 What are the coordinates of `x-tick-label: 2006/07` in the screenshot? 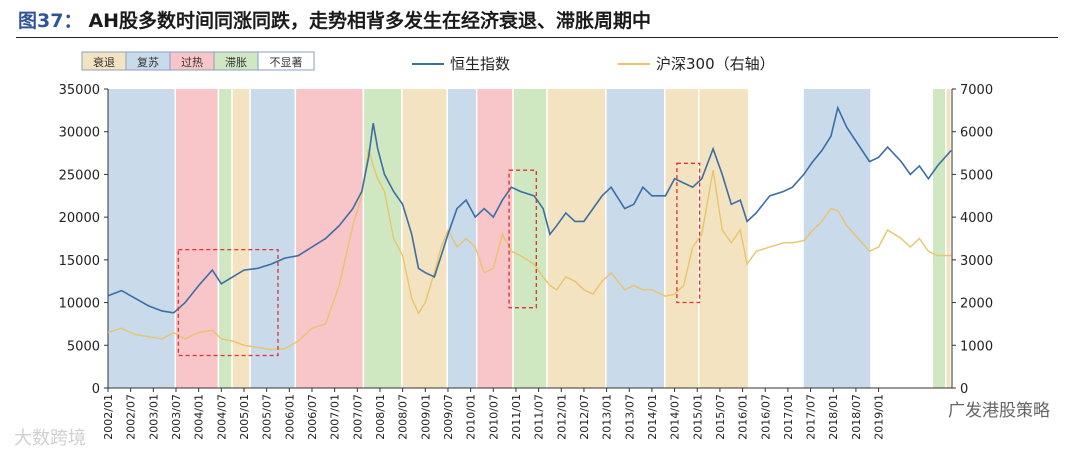 It's located at (312, 417).